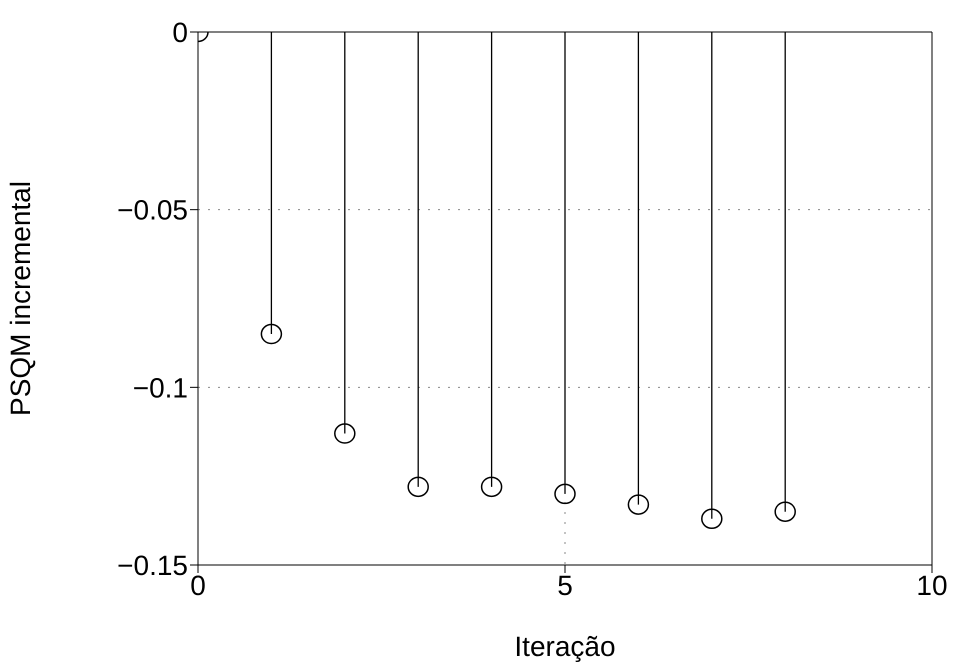  I want to click on y-tick-label: −0.15, so click(152, 565).